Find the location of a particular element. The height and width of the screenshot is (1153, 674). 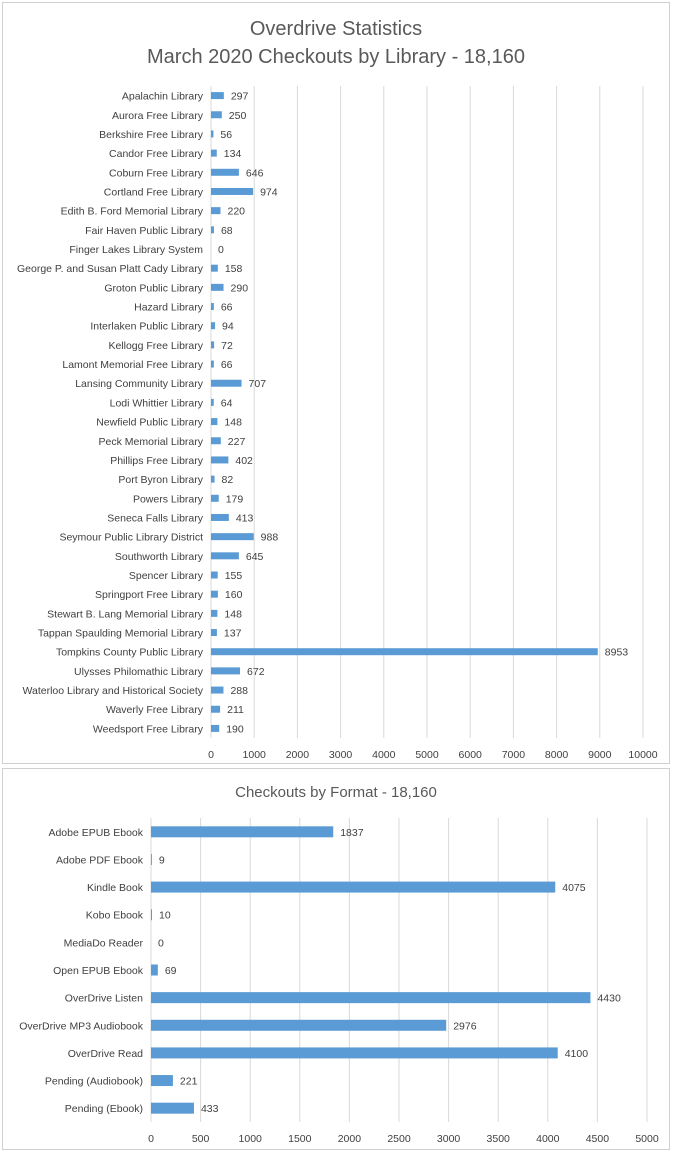

category-label: Apalachin Library is located at coordinates (163, 97).